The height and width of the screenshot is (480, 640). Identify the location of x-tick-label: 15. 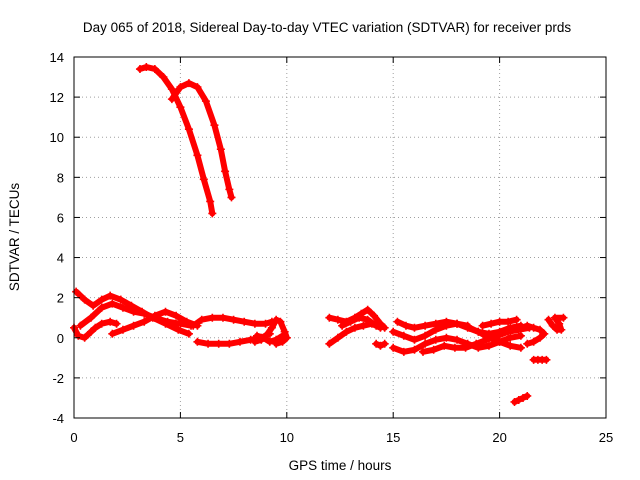
(393, 437).